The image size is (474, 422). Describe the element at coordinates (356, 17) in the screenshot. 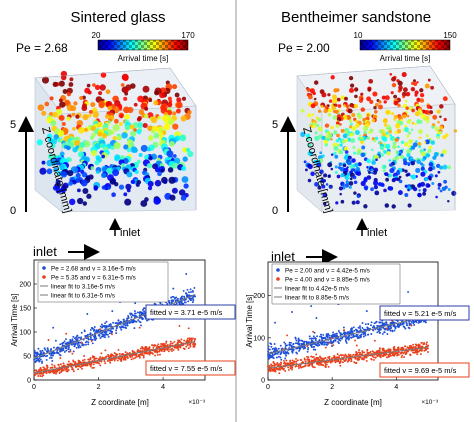

I see `panel-title: Bentheimer sandstone` at that location.